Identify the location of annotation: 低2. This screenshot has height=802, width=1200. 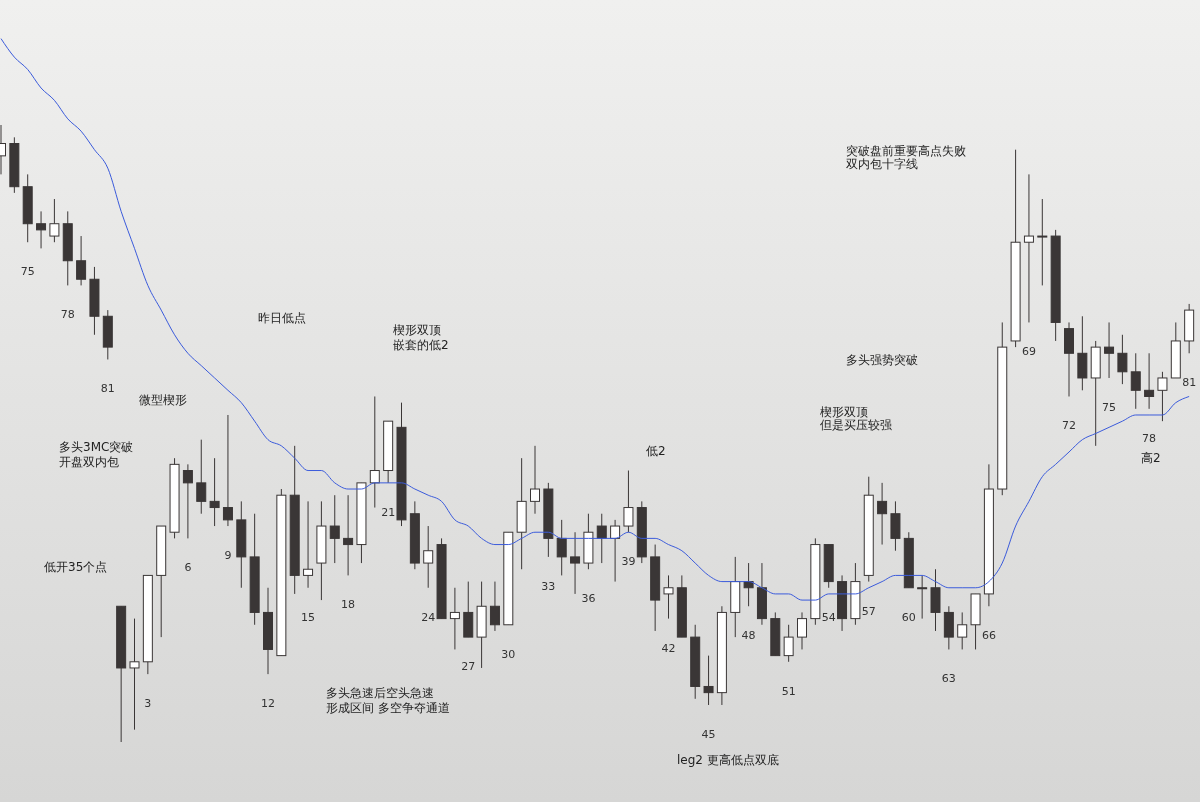
(656, 450).